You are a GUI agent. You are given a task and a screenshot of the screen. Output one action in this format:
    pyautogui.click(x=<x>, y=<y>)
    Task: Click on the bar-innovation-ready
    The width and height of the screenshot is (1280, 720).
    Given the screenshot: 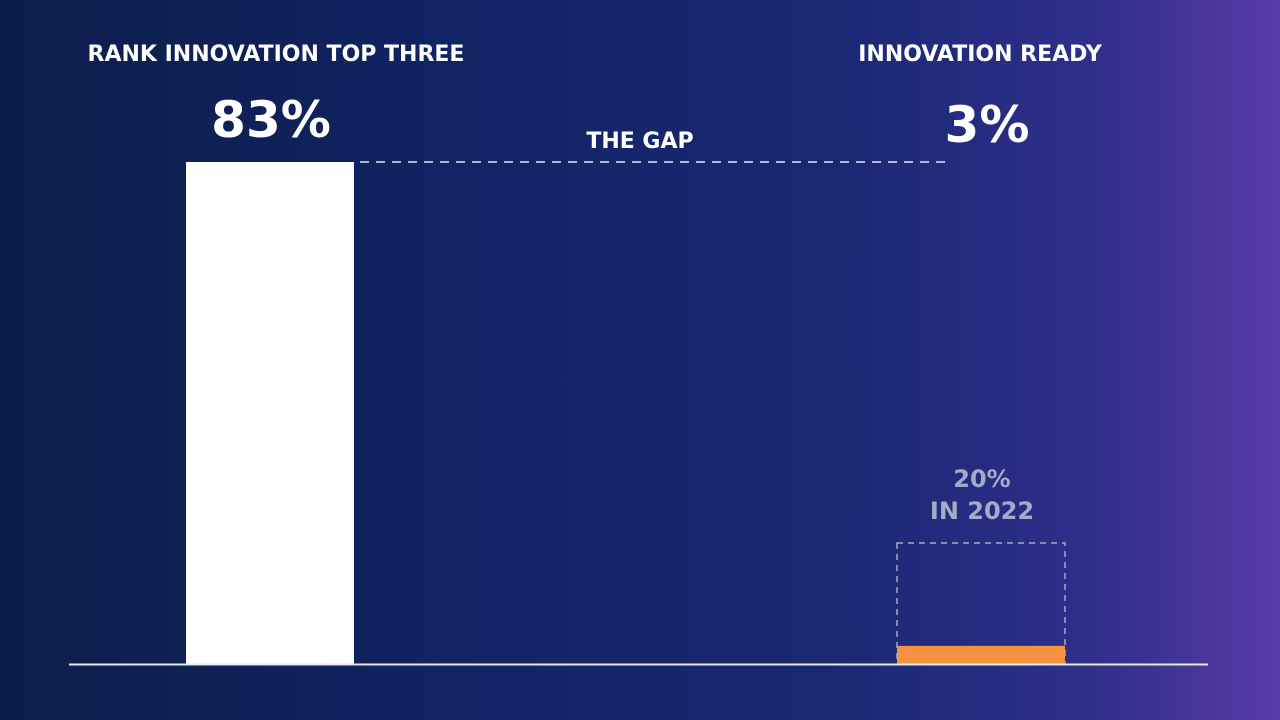 What is the action you would take?
    pyautogui.click(x=981, y=654)
    